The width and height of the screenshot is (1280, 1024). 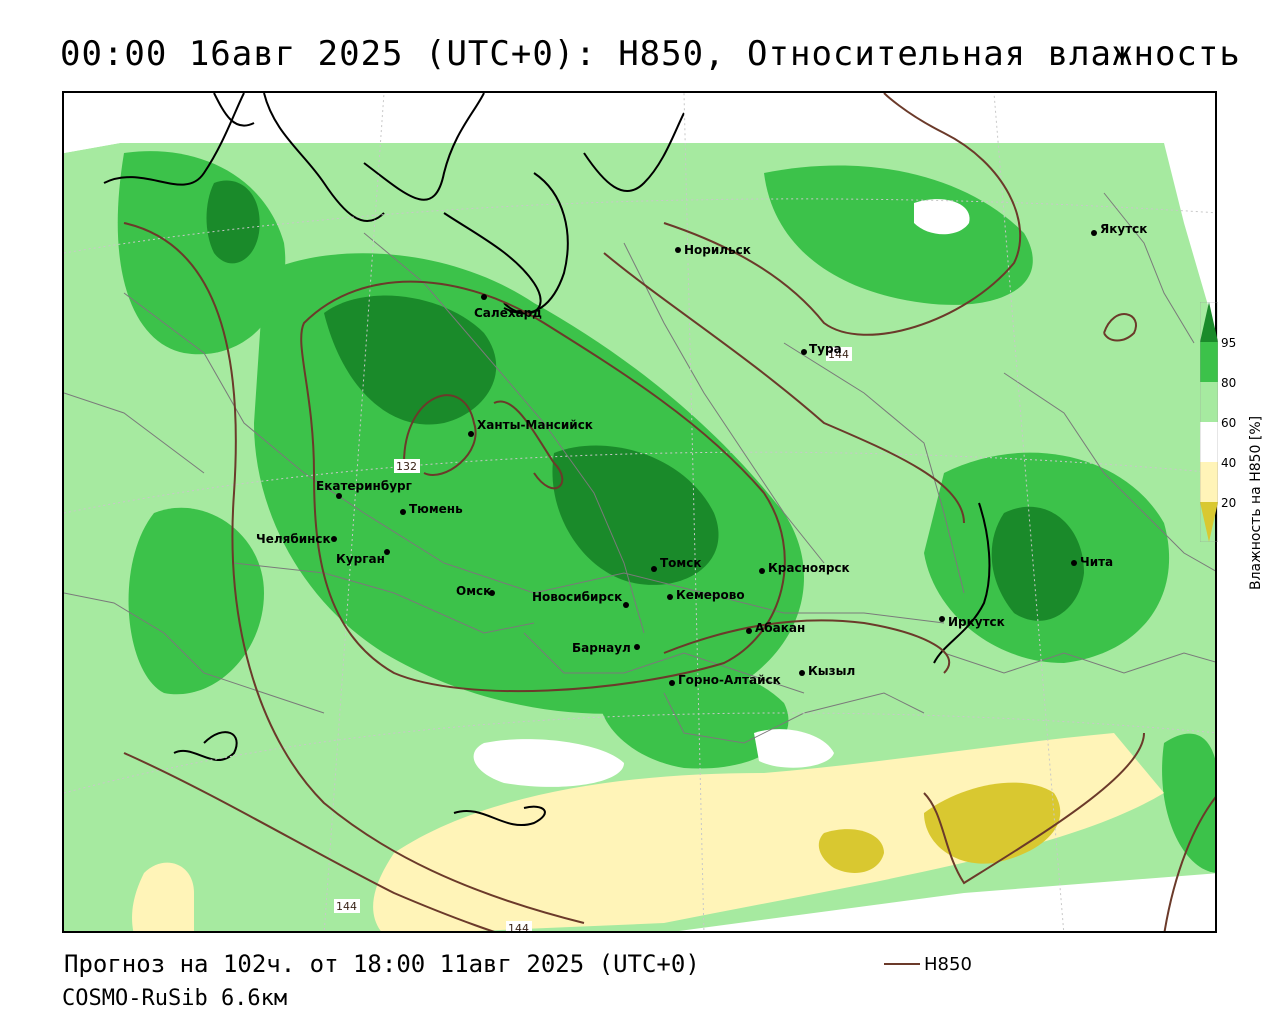 What do you see at coordinates (293, 539) in the screenshot?
I see `city-label: Челябинск` at bounding box center [293, 539].